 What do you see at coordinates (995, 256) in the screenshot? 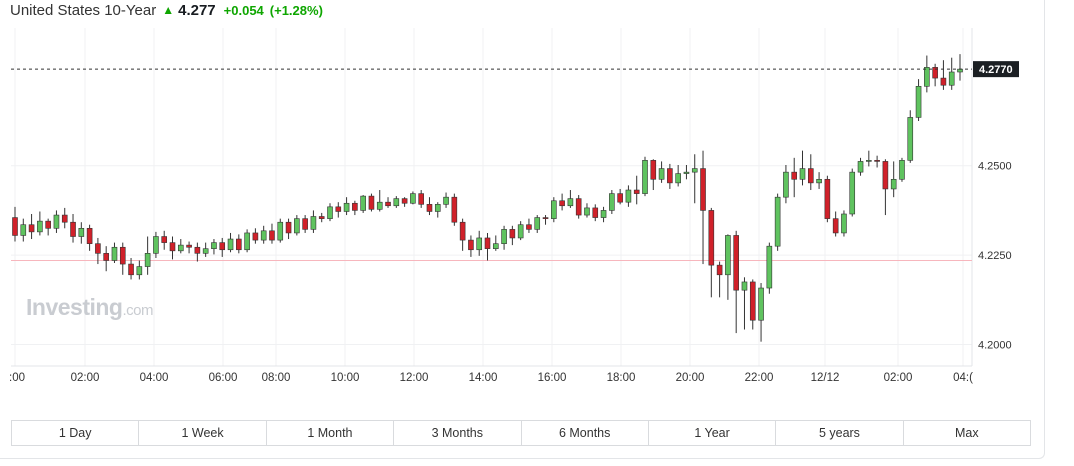
I see `y-tick-label: 4.2250` at bounding box center [995, 256].